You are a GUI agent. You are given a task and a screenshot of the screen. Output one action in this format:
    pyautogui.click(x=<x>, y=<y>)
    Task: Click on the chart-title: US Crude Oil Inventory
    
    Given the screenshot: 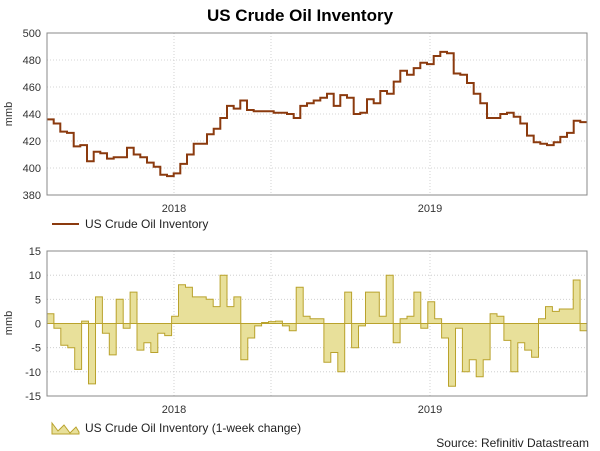 What is the action you would take?
    pyautogui.click(x=300, y=15)
    